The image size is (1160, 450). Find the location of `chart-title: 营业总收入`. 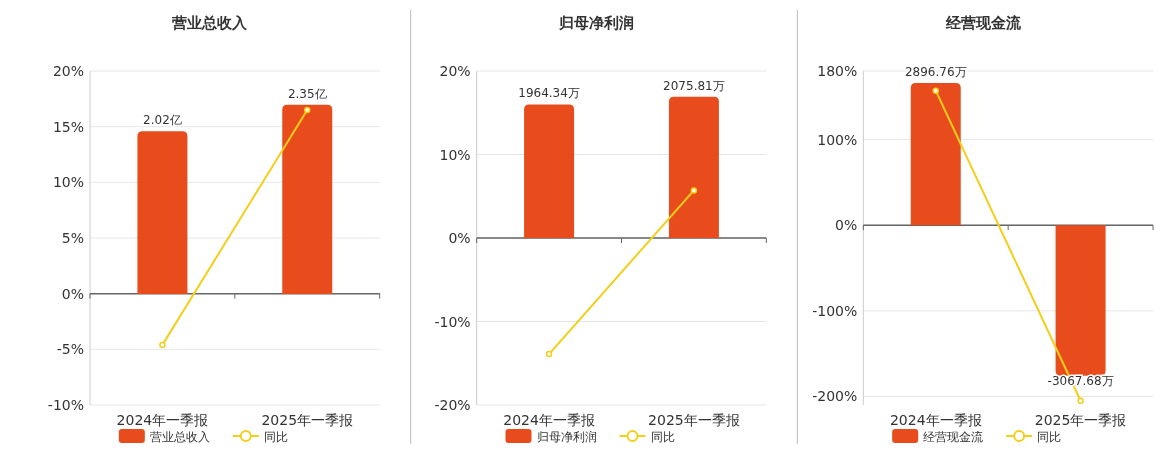

chart-title: 营业总收入 is located at coordinates (210, 23).